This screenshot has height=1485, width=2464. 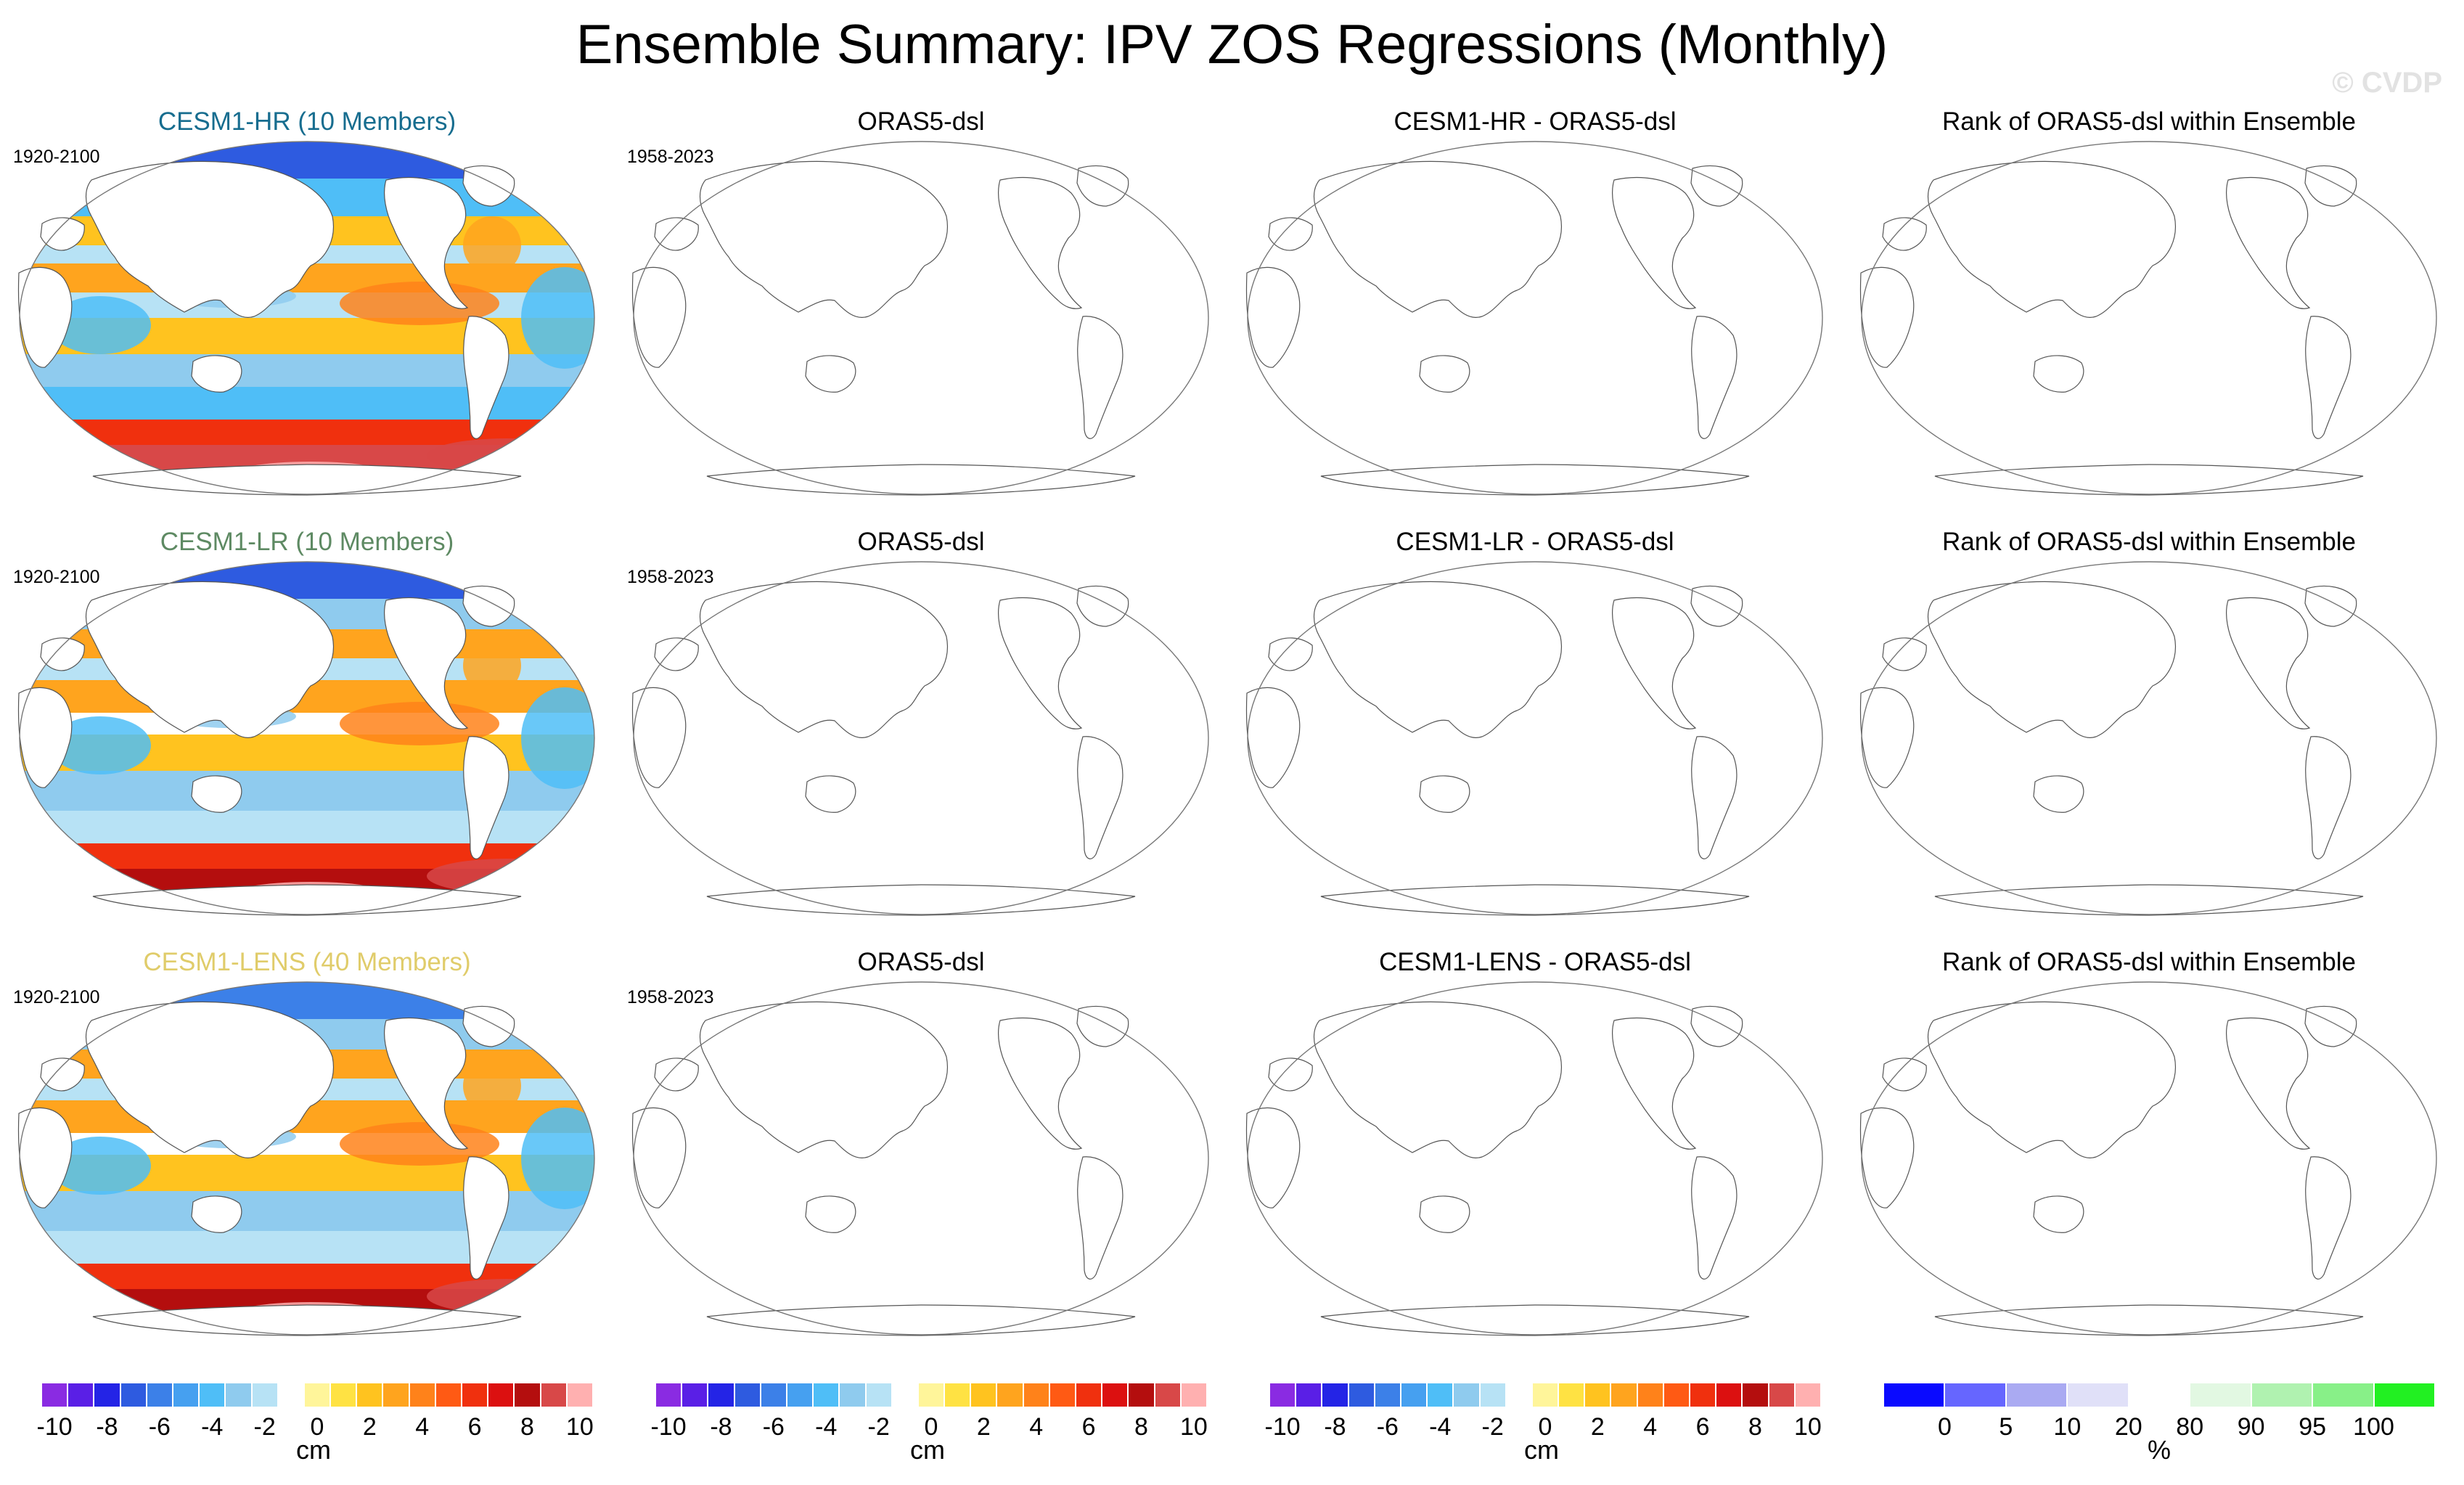 What do you see at coordinates (921, 542) in the screenshot?
I see `panel-title: ORAS5-dsl` at bounding box center [921, 542].